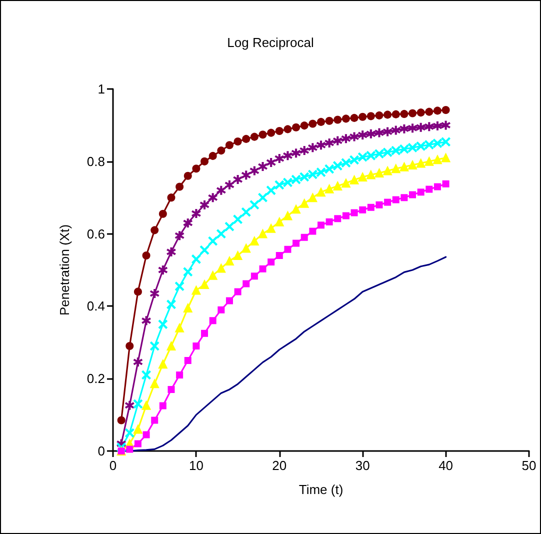 This screenshot has height=534, width=541. I want to click on y-tick-label: 0.2, so click(95, 378).